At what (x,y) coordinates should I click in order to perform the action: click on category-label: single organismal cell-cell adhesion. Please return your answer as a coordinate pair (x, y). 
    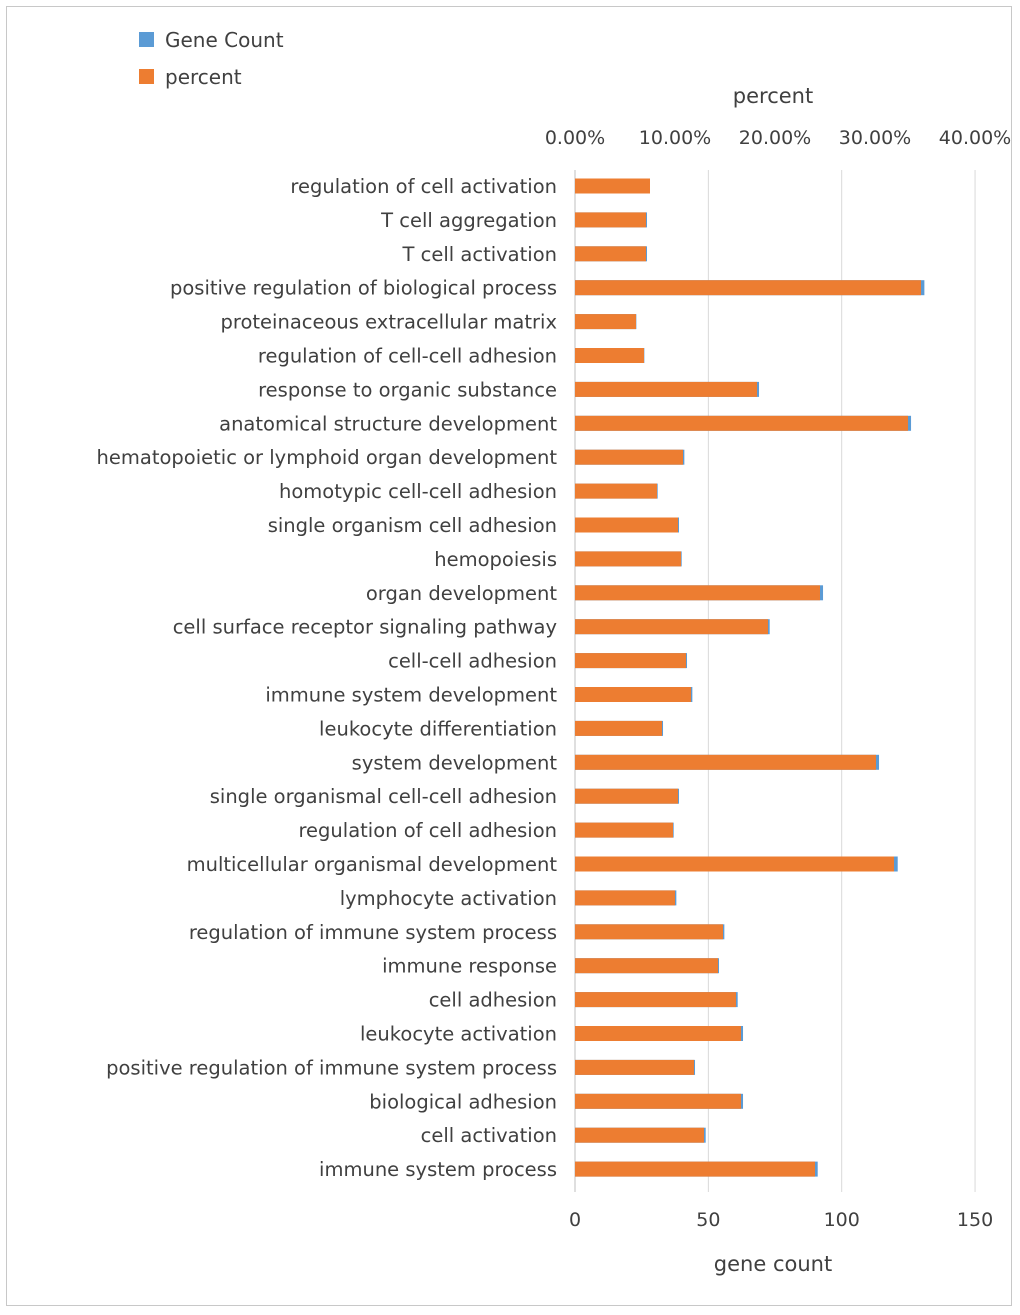
    Looking at the image, I should click on (383, 796).